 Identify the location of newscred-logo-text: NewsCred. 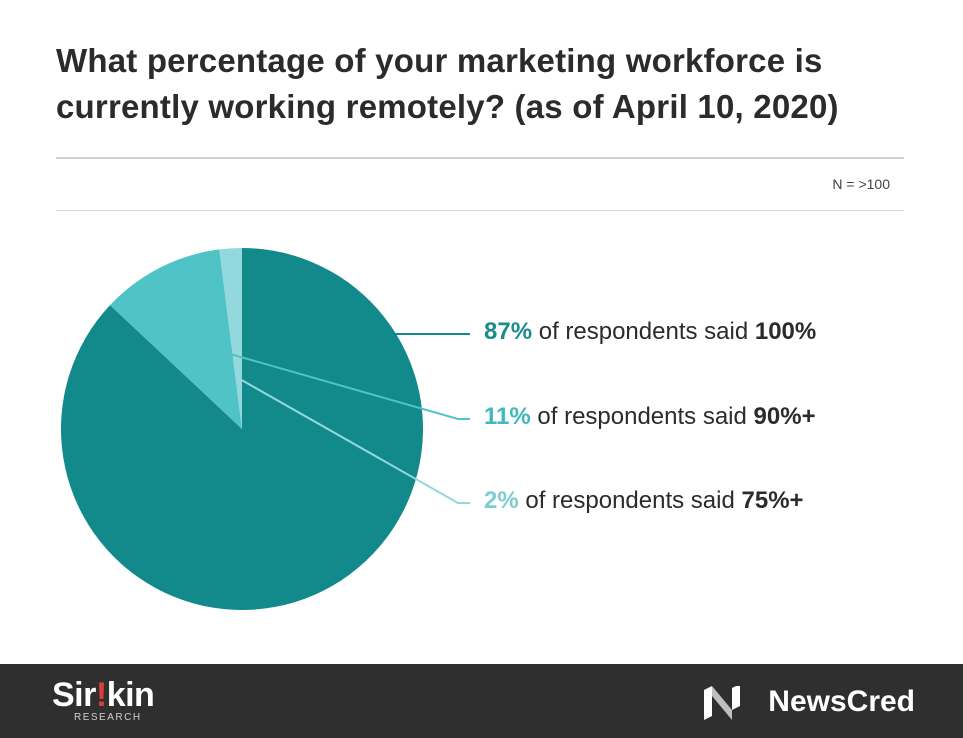
(841, 701).